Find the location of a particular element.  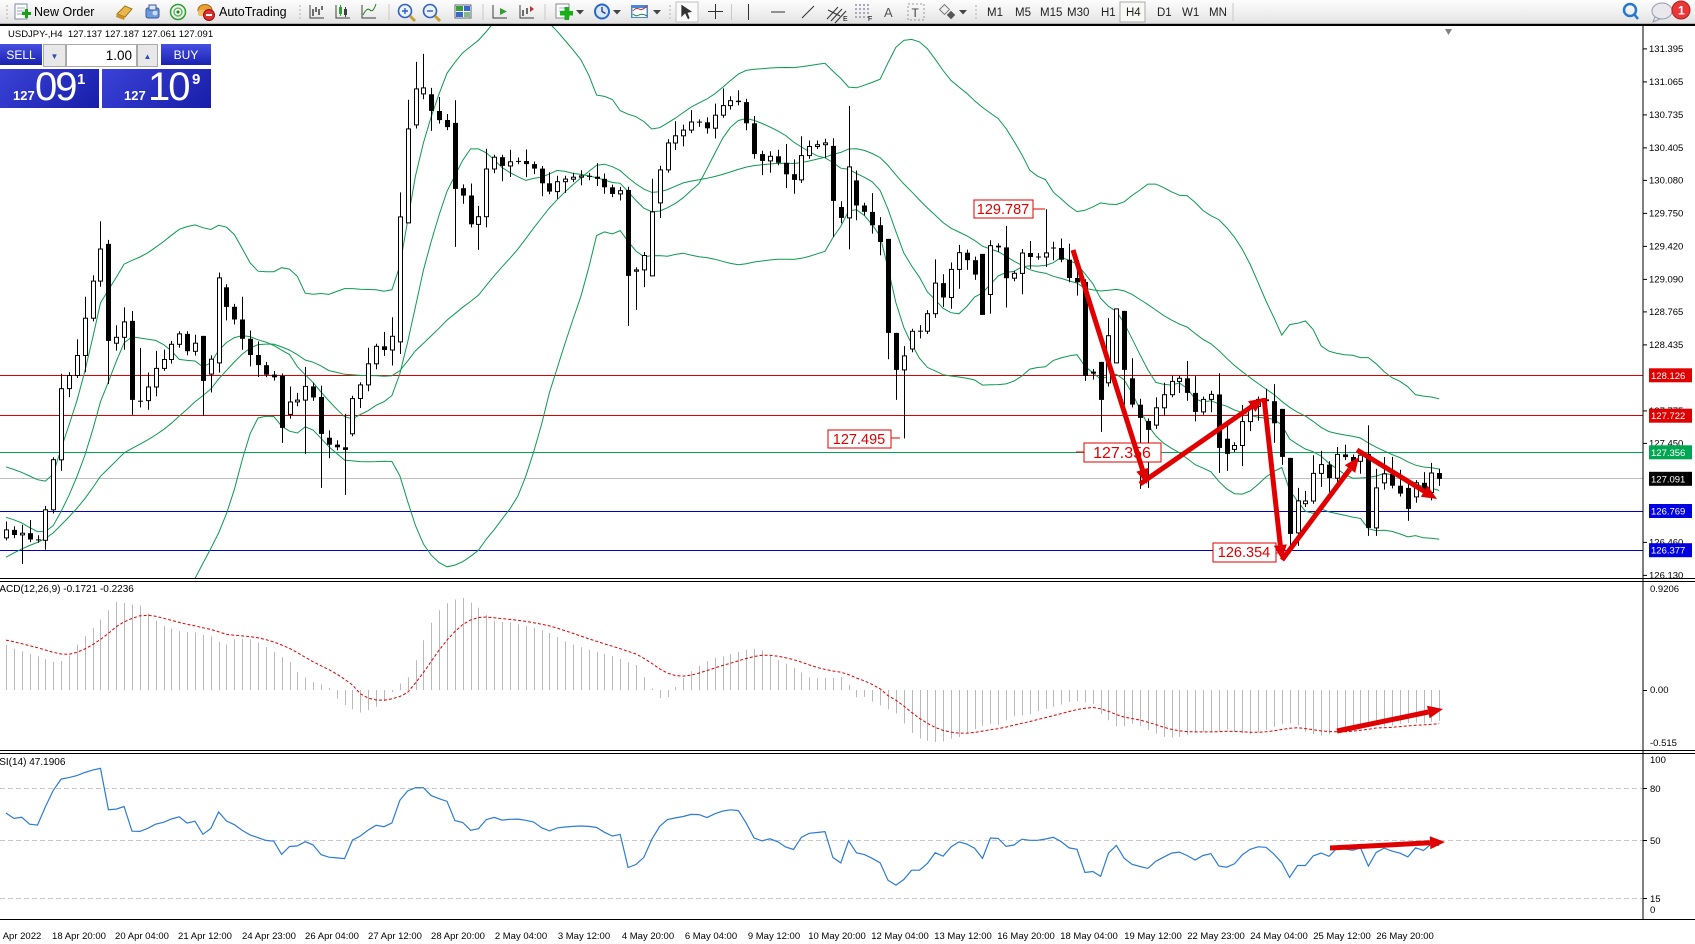

svg-text: 26 Apr 04:00 is located at coordinates (332, 936).